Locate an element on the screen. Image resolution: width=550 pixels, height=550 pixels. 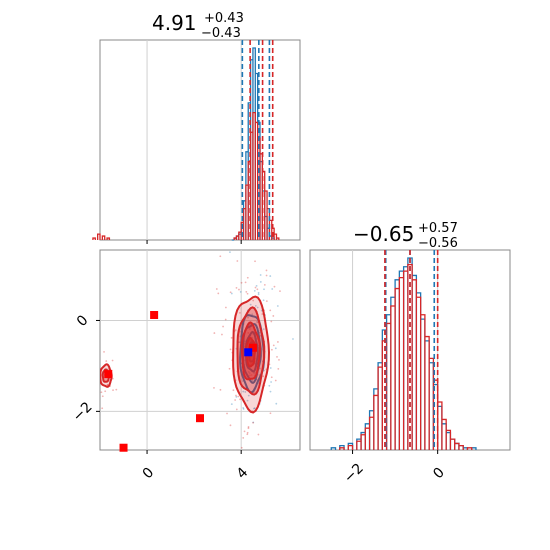
x-tick-label: −2 is located at coordinates (354, 473).